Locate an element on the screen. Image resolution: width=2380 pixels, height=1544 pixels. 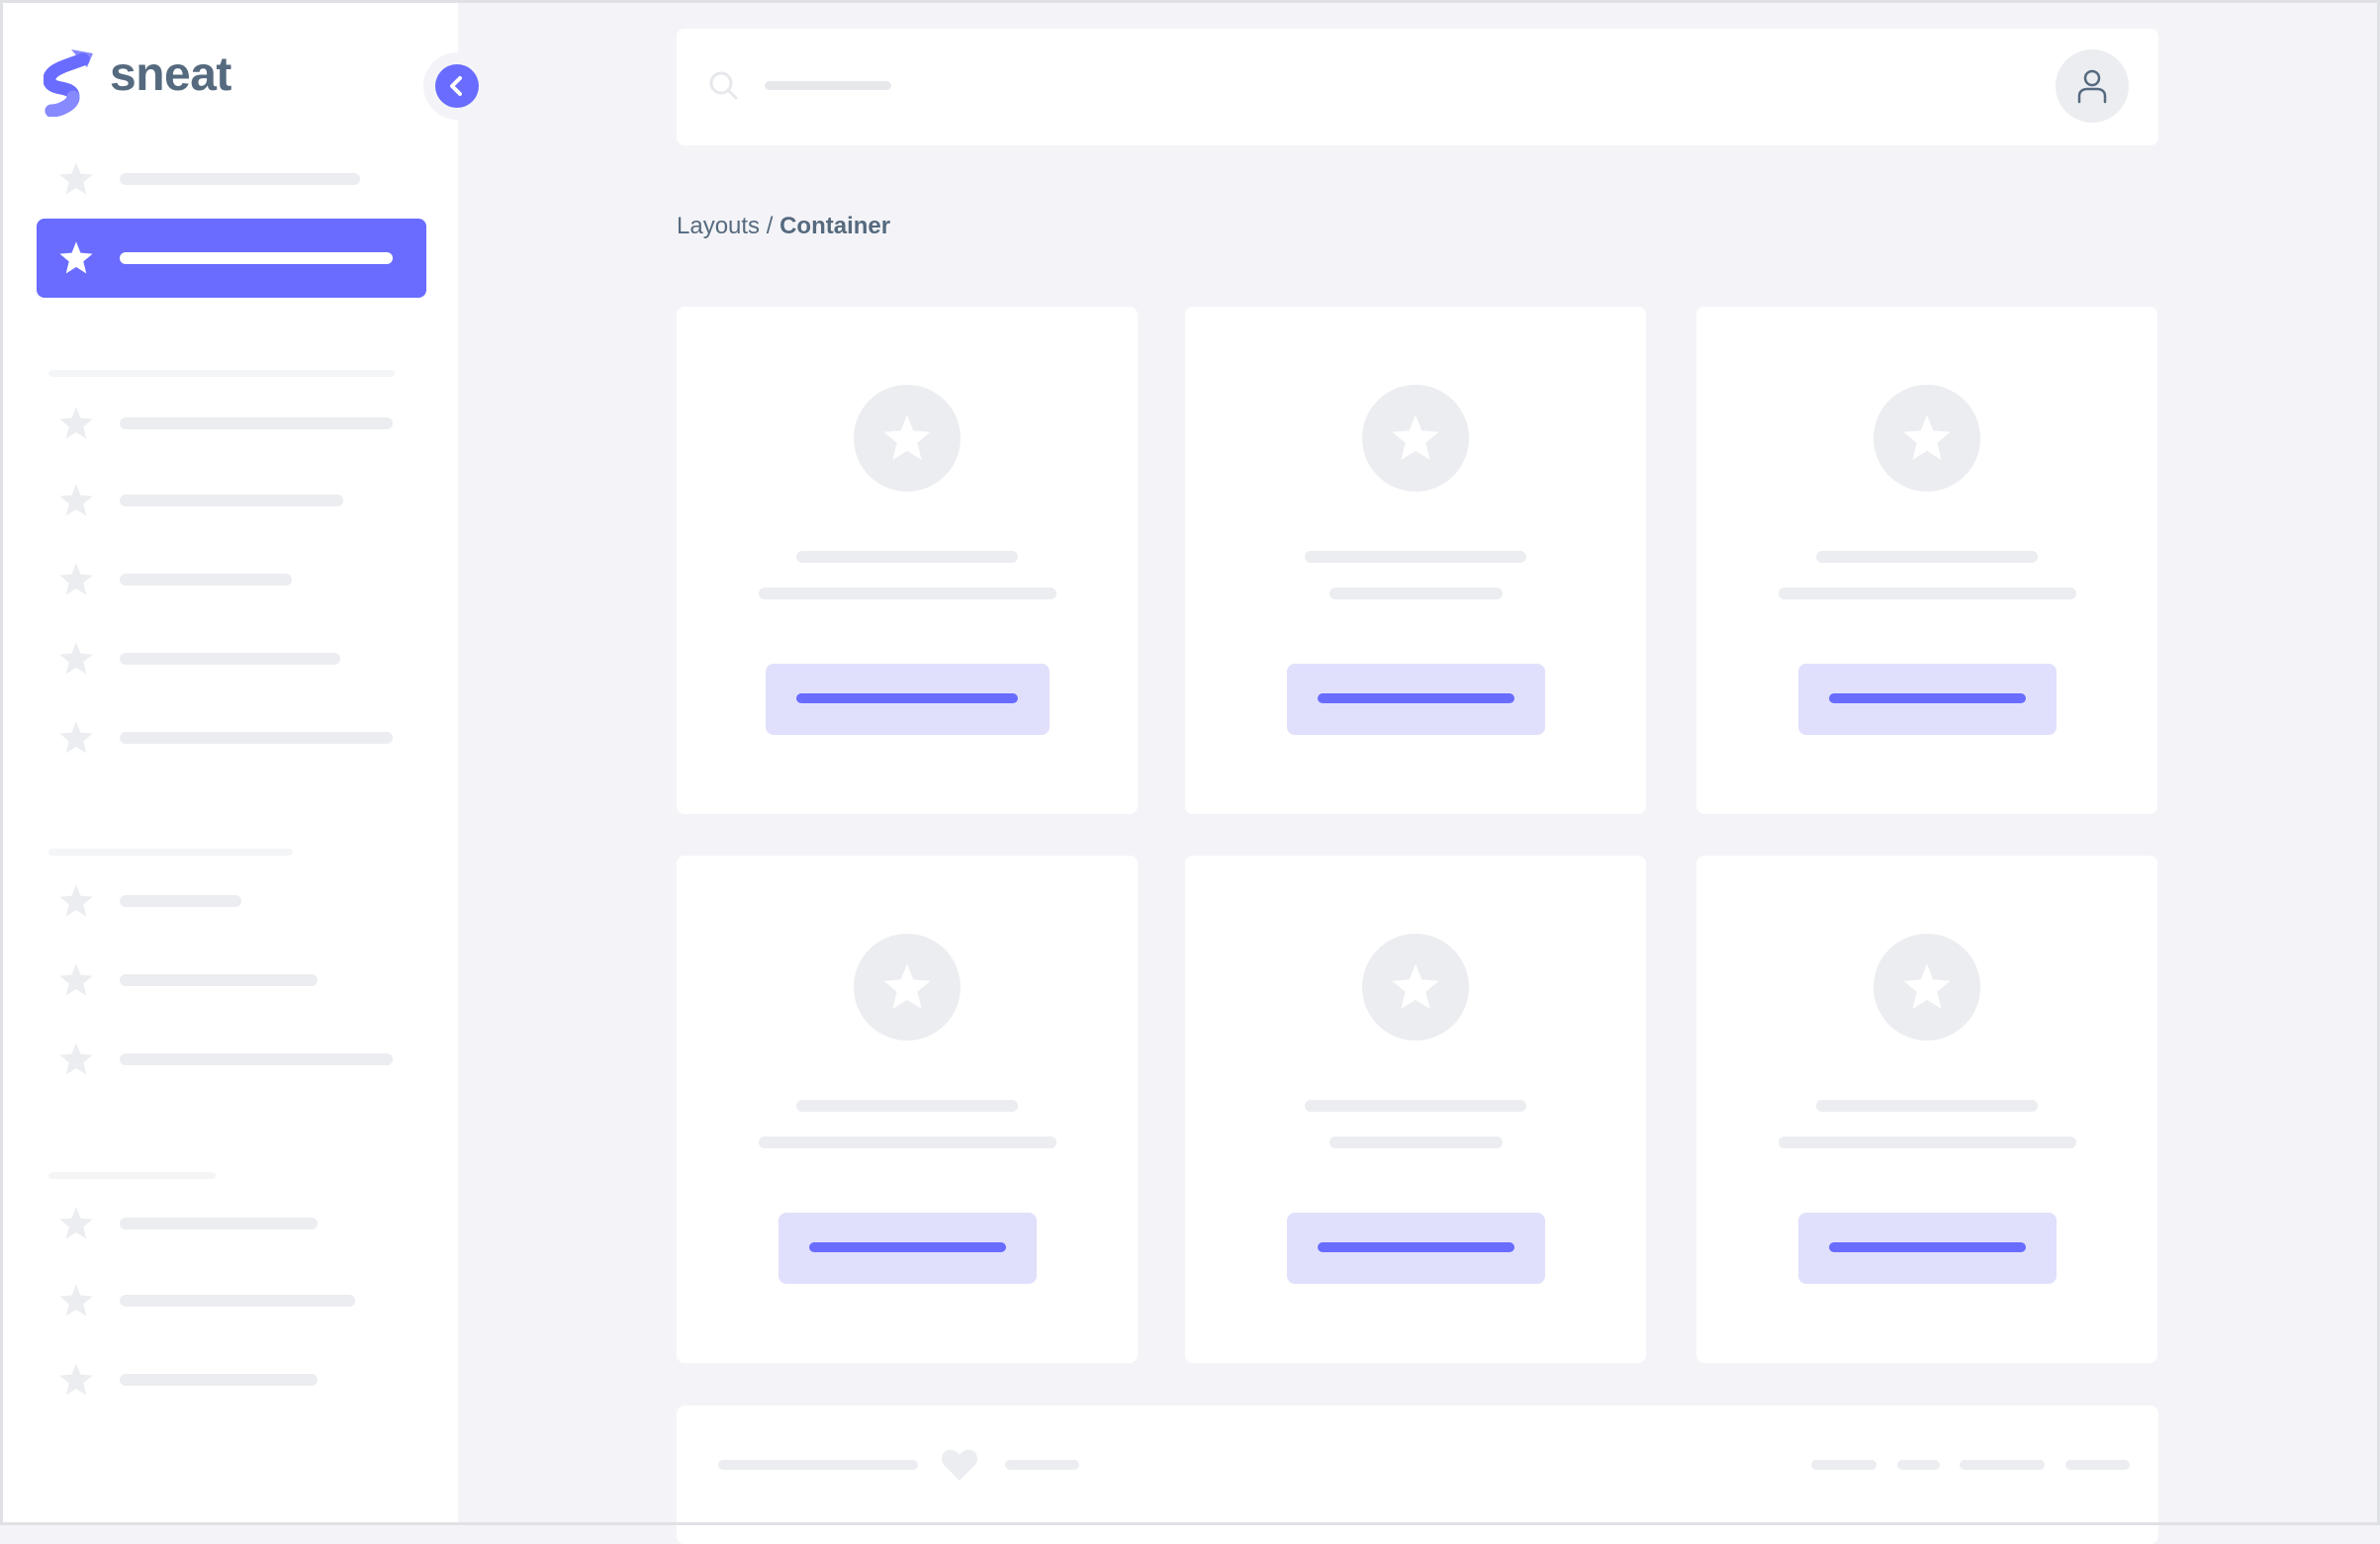
collapse-sidebar-button is located at coordinates (457, 86).